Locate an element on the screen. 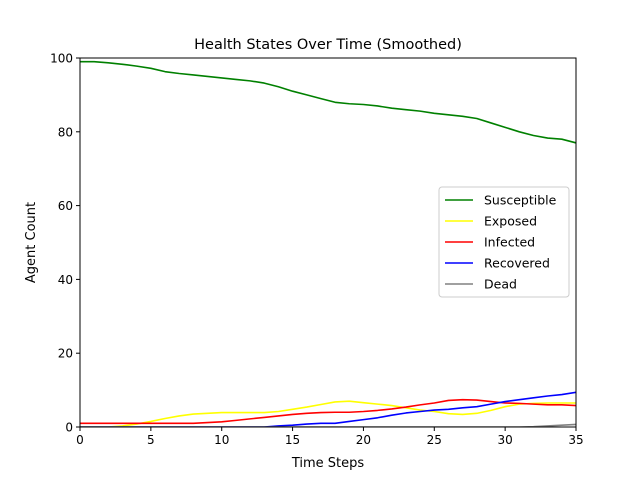 The image size is (640, 480). legend: Susceptible Exposed Infected Recovered Dead is located at coordinates (504, 242).